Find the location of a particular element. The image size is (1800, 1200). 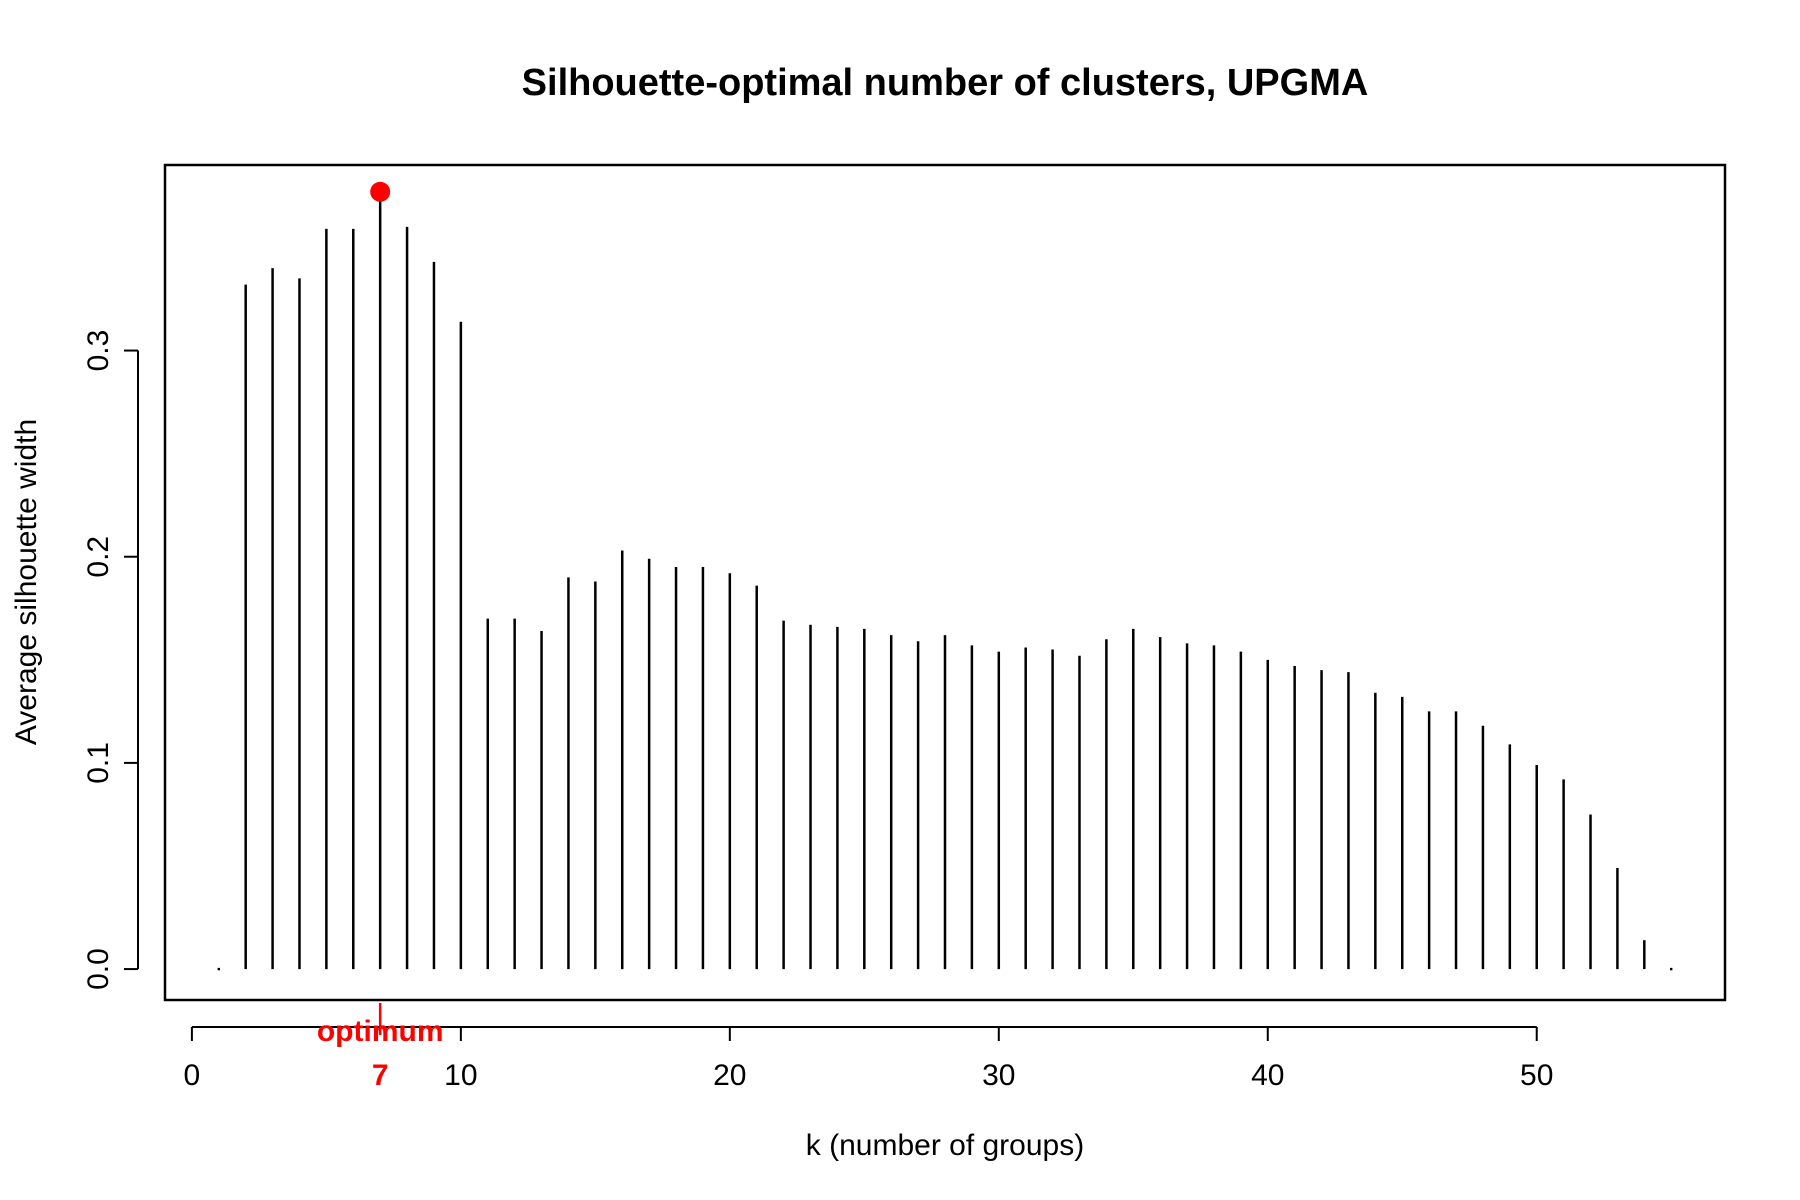

x-tick-label: 20 is located at coordinates (729, 1075).